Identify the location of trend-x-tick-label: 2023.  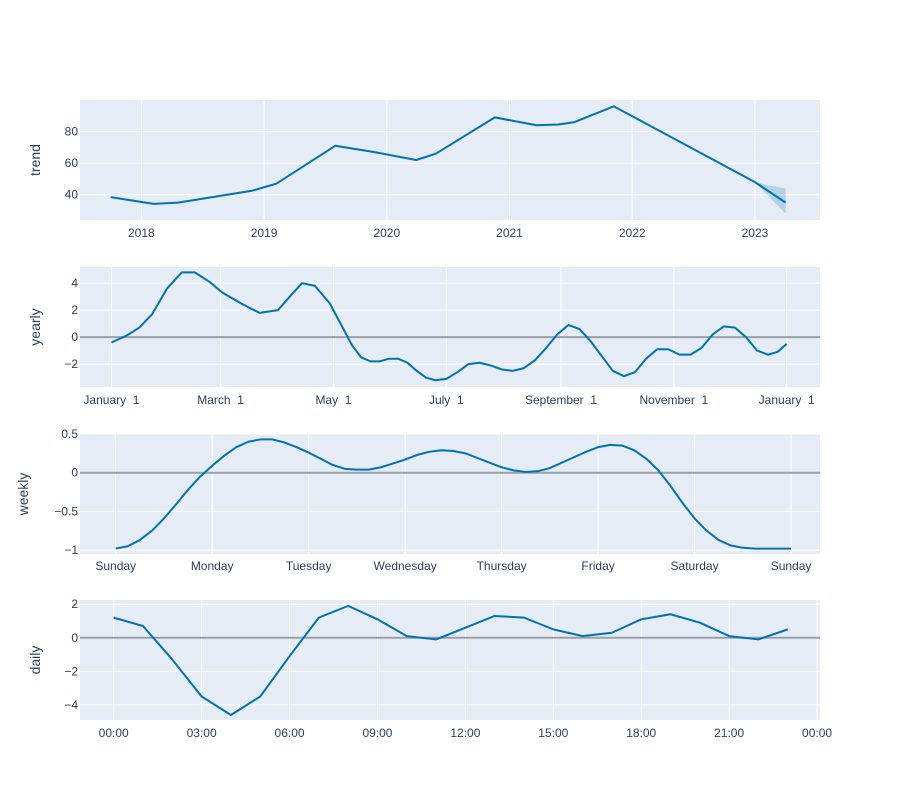
(755, 233).